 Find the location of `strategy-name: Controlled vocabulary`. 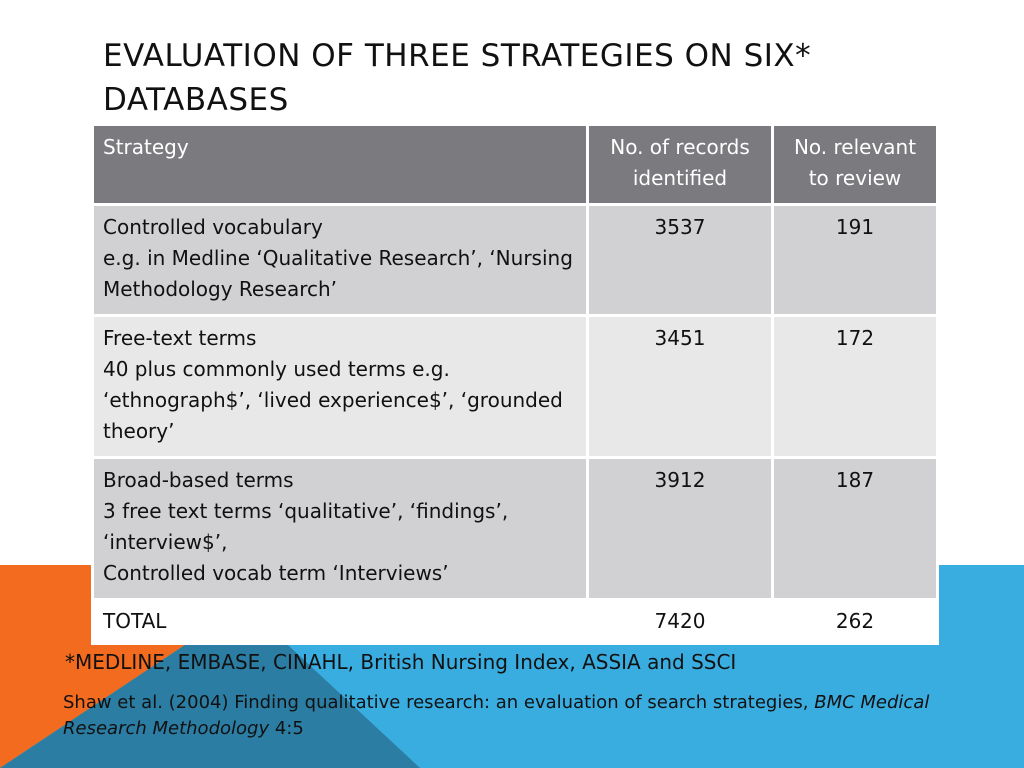

strategy-name: Controlled vocabulary is located at coordinates (213, 227).